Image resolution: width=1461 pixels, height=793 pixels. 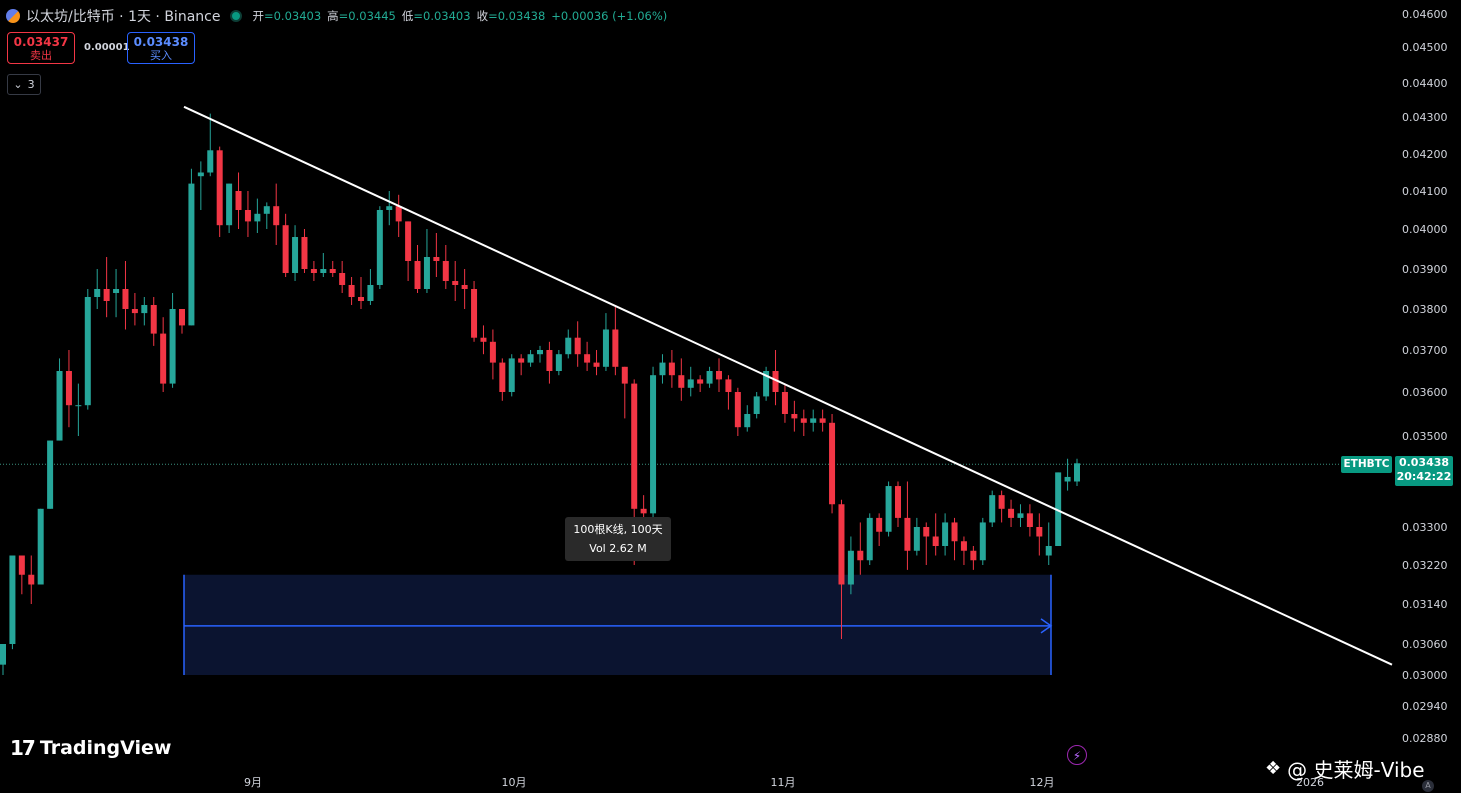 What do you see at coordinates (1310, 782) in the screenshot?
I see `x-tick-label: 2026` at bounding box center [1310, 782].